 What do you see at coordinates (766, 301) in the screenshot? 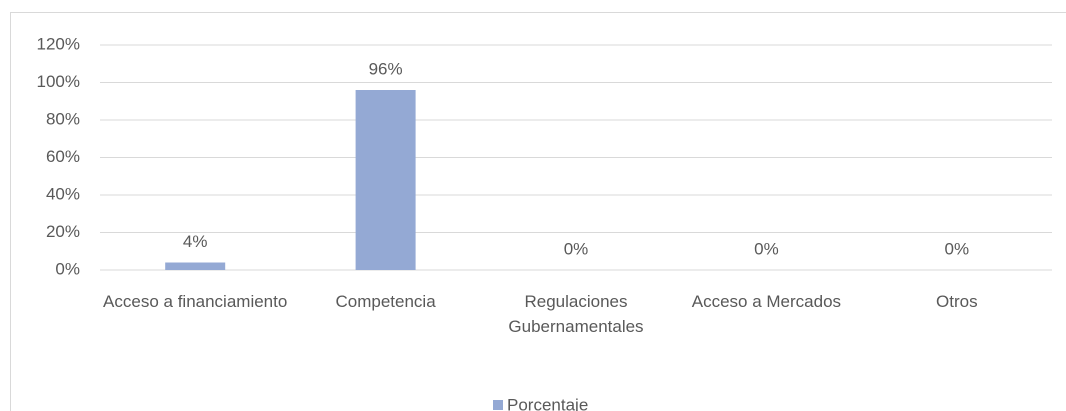
I see `x-tick-label: Acceso a Mercados` at bounding box center [766, 301].